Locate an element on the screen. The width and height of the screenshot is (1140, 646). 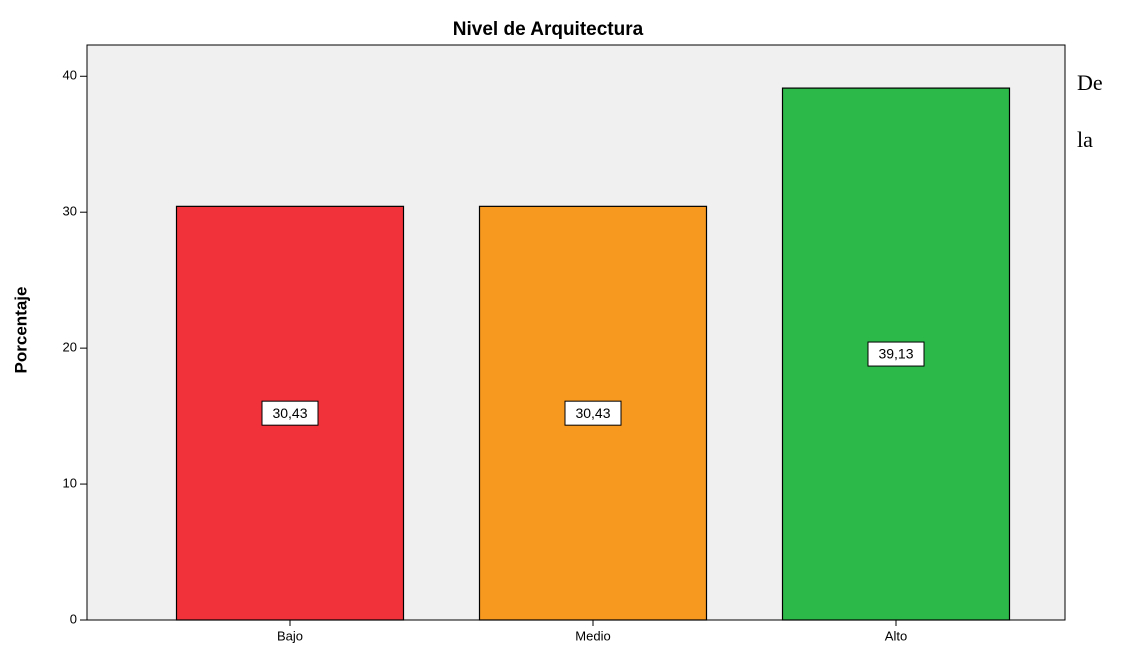
x-tick-label: Medio is located at coordinates (592, 635).